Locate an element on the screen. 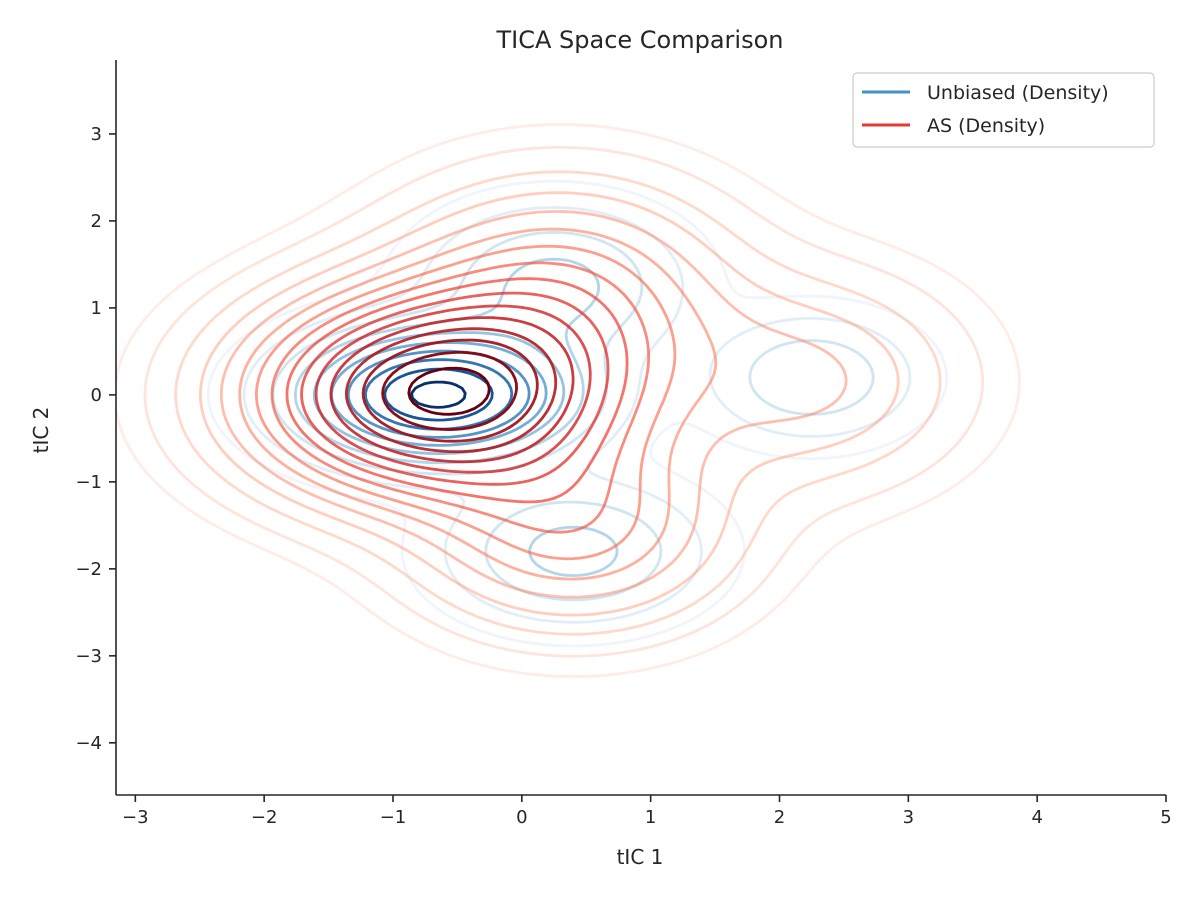 This screenshot has height=901, width=1200. x-tick-label: 1 is located at coordinates (650, 817).